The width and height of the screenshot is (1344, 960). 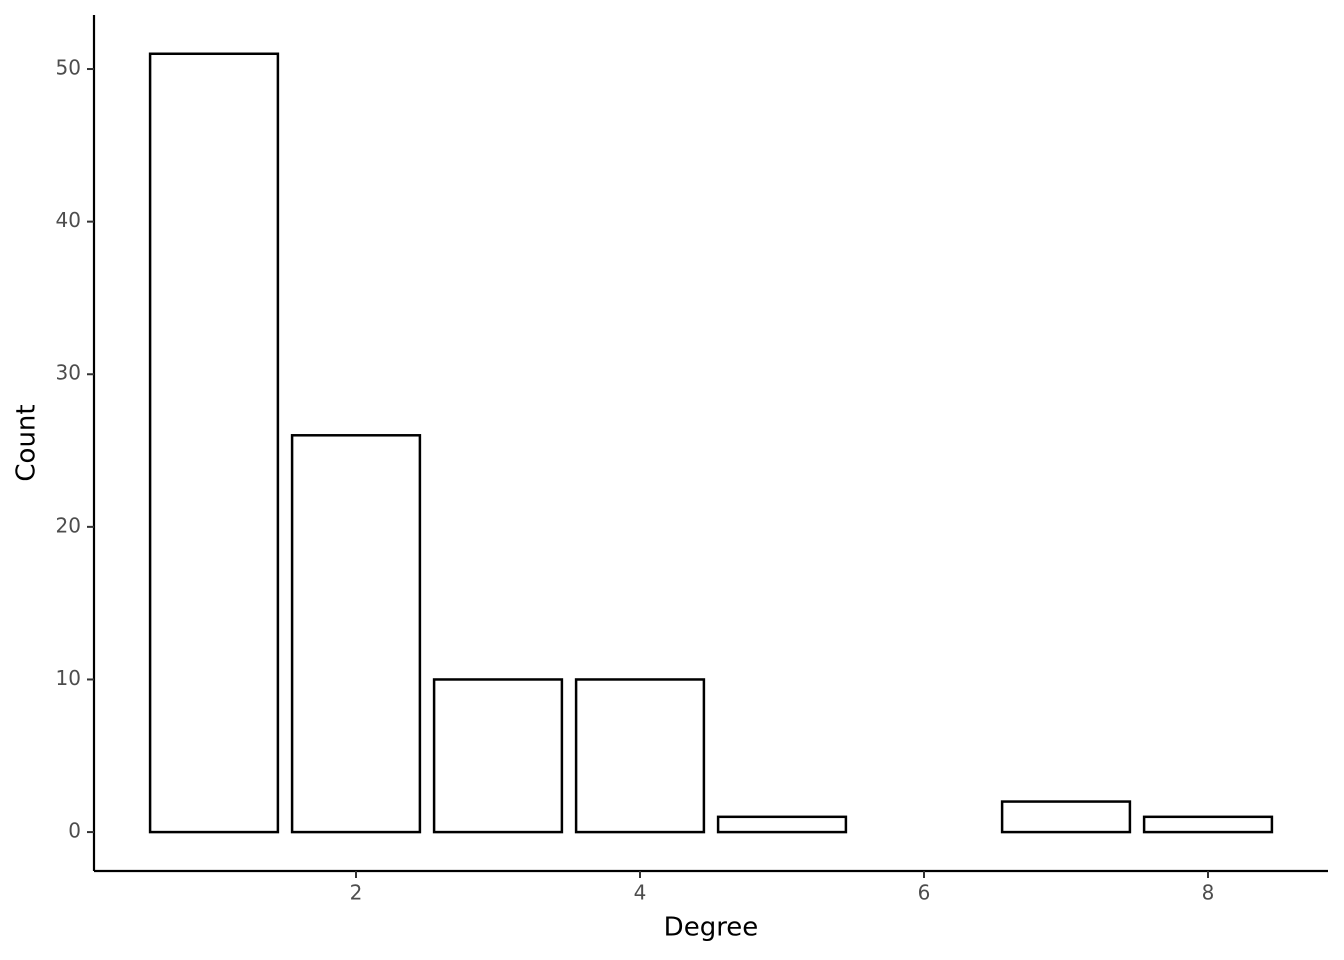 I want to click on y-tick-label: 10, so click(x=68, y=678).